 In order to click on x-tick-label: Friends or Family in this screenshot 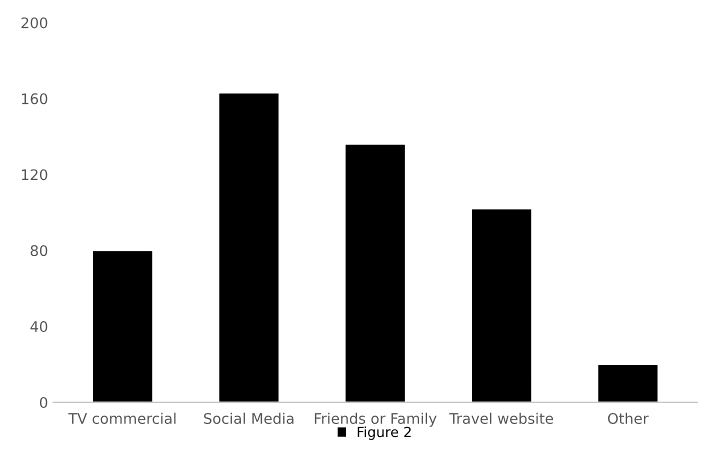, I will do `click(375, 419)`.